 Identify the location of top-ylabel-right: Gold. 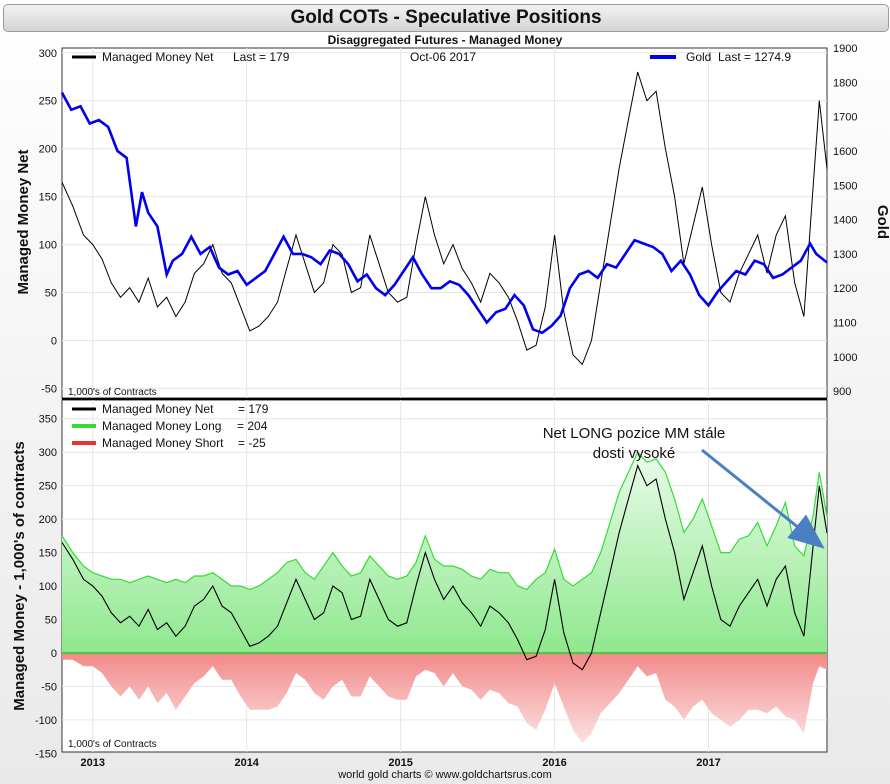
(882, 222).